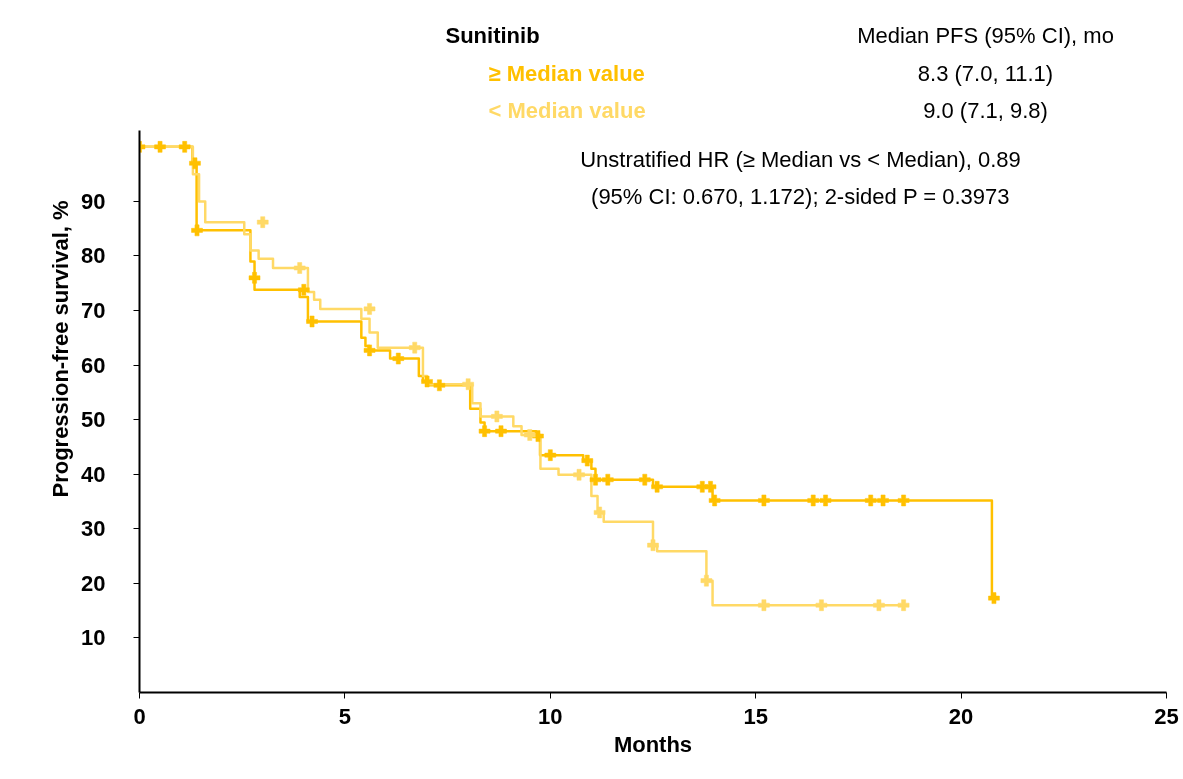  I want to click on x-tick-label: 20, so click(961, 716).